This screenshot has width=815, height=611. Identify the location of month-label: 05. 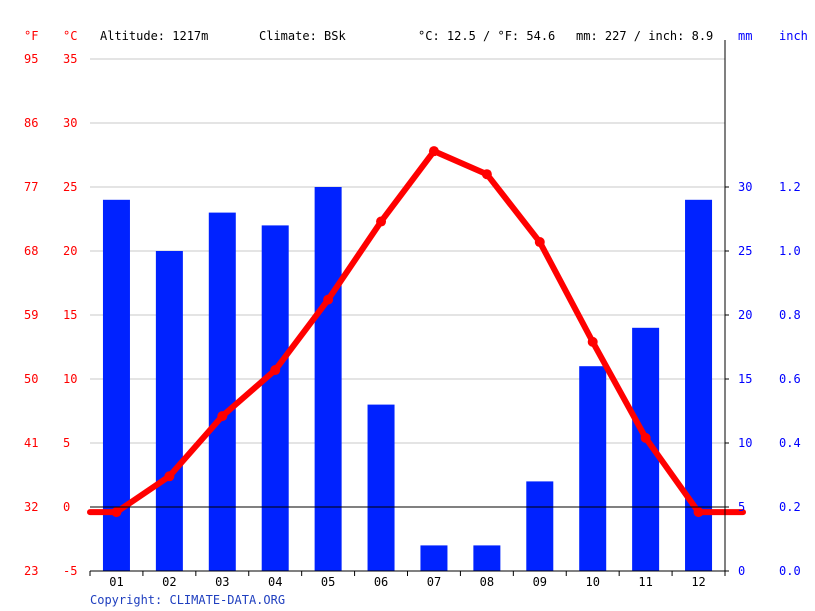
(328, 582).